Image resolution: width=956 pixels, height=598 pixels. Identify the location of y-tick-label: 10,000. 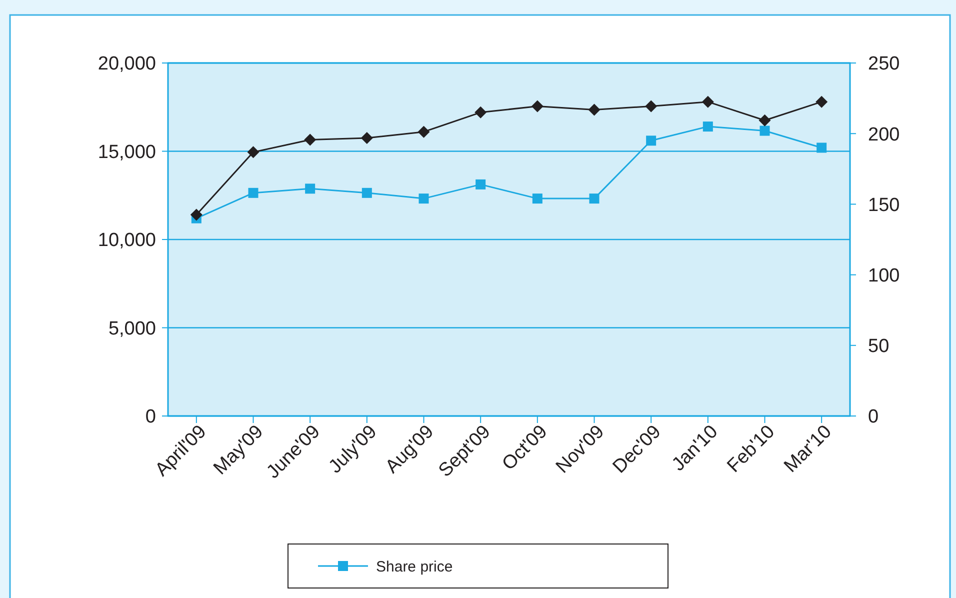
(127, 241).